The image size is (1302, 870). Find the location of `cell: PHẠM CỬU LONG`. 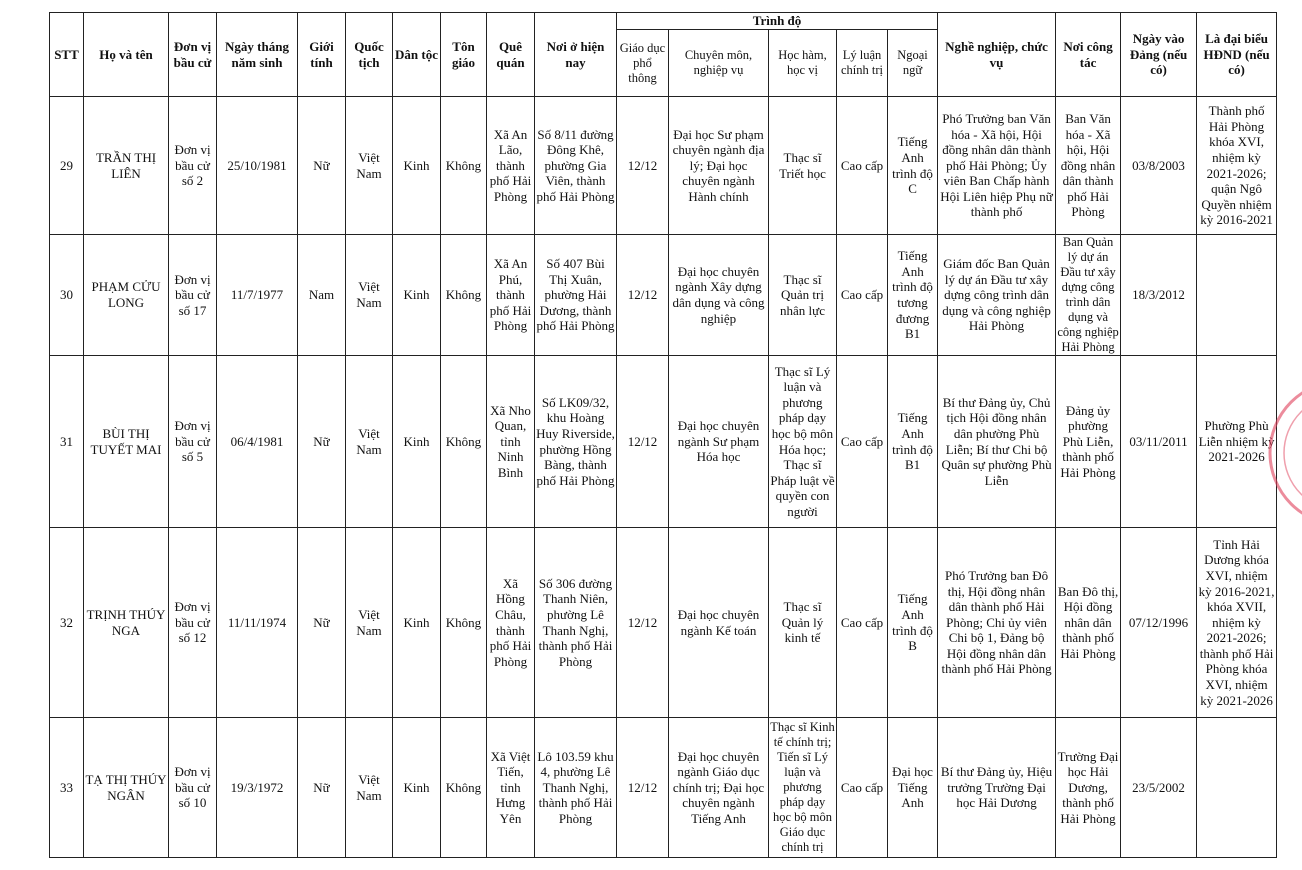

cell: PHẠM CỬU LONG is located at coordinates (126, 295).